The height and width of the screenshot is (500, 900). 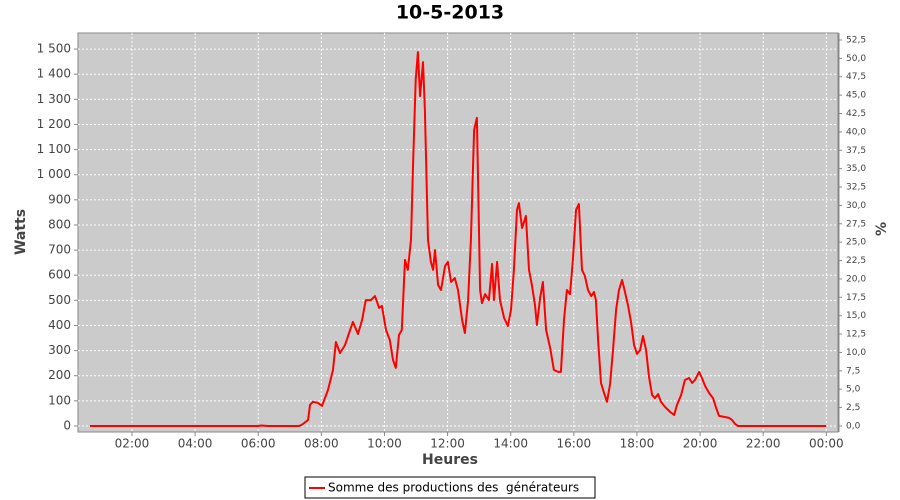 What do you see at coordinates (856, 206) in the screenshot?
I see `y2-tick-label: 30,0` at bounding box center [856, 206].